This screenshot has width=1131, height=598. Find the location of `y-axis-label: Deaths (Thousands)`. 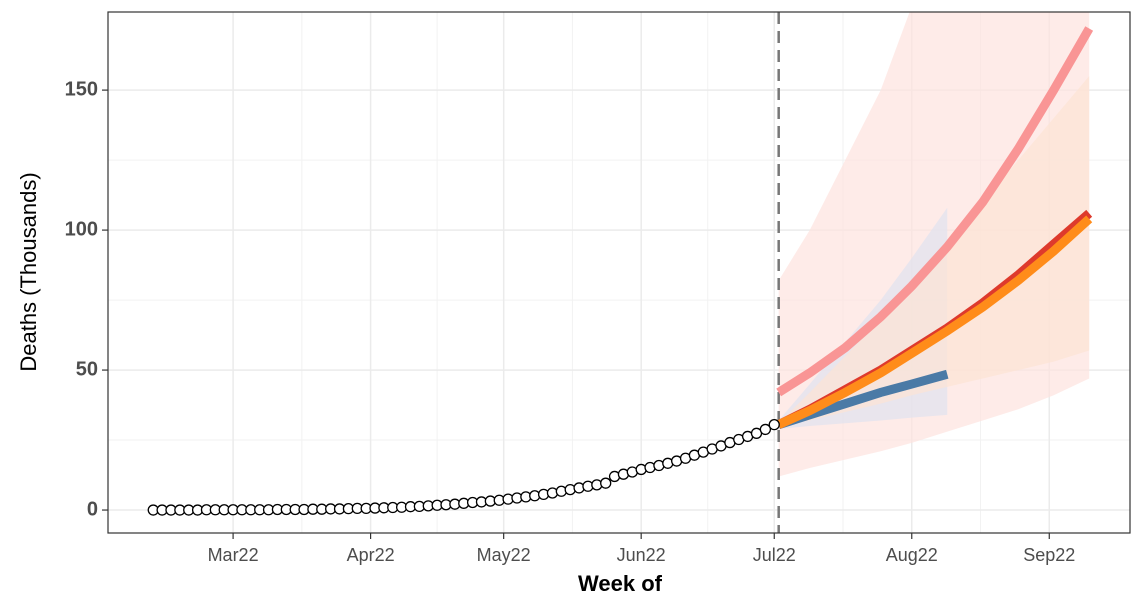

y-axis-label: Deaths (Thousands) is located at coordinates (28, 271).